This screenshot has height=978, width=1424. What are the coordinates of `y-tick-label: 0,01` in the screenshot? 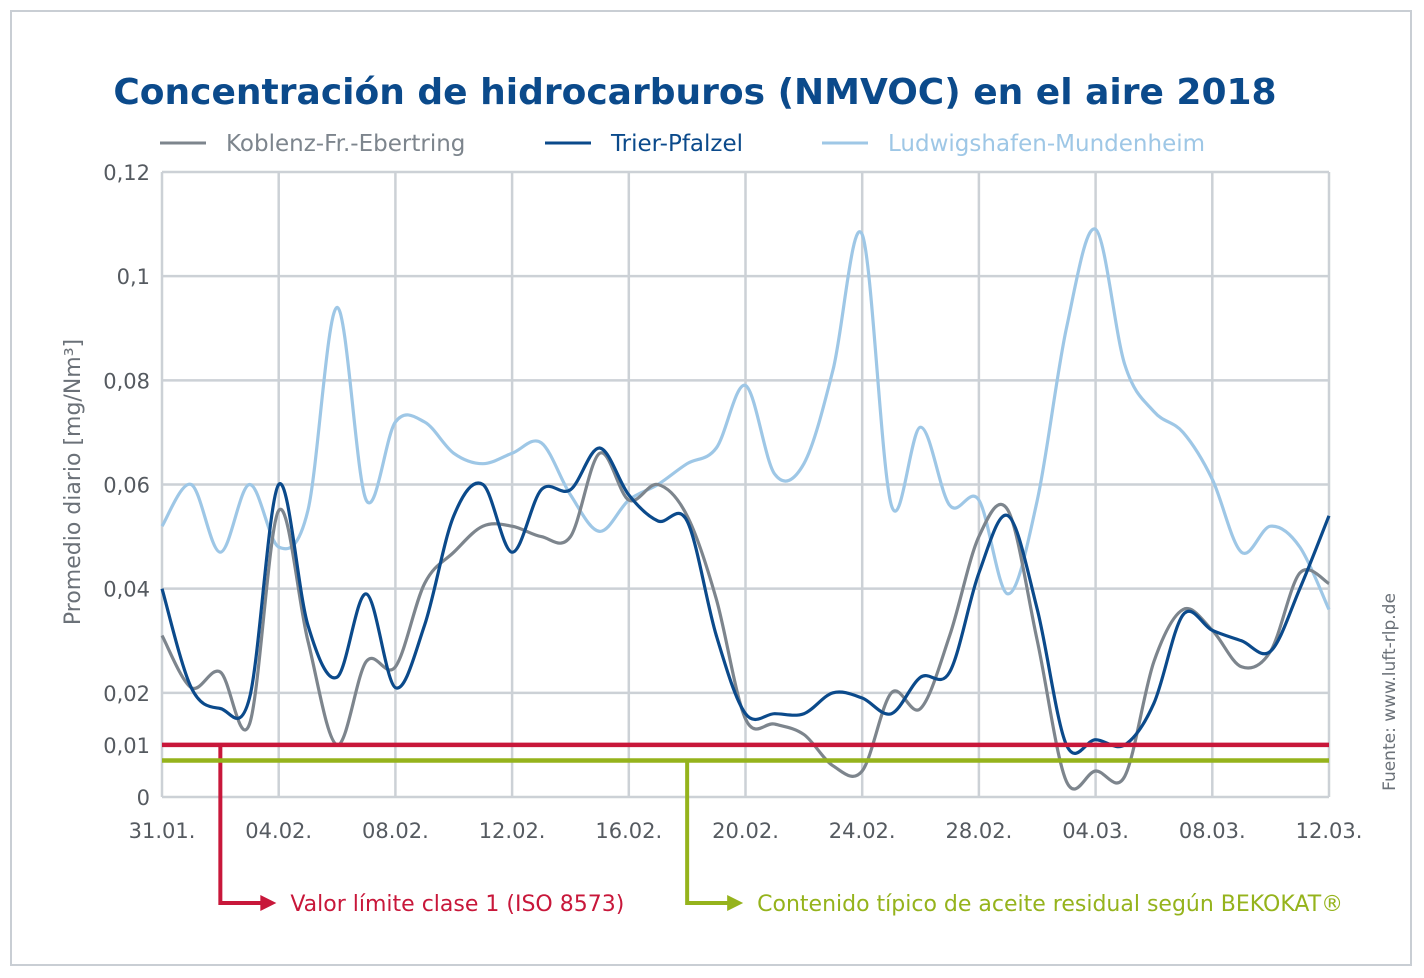 It's located at (126, 746).